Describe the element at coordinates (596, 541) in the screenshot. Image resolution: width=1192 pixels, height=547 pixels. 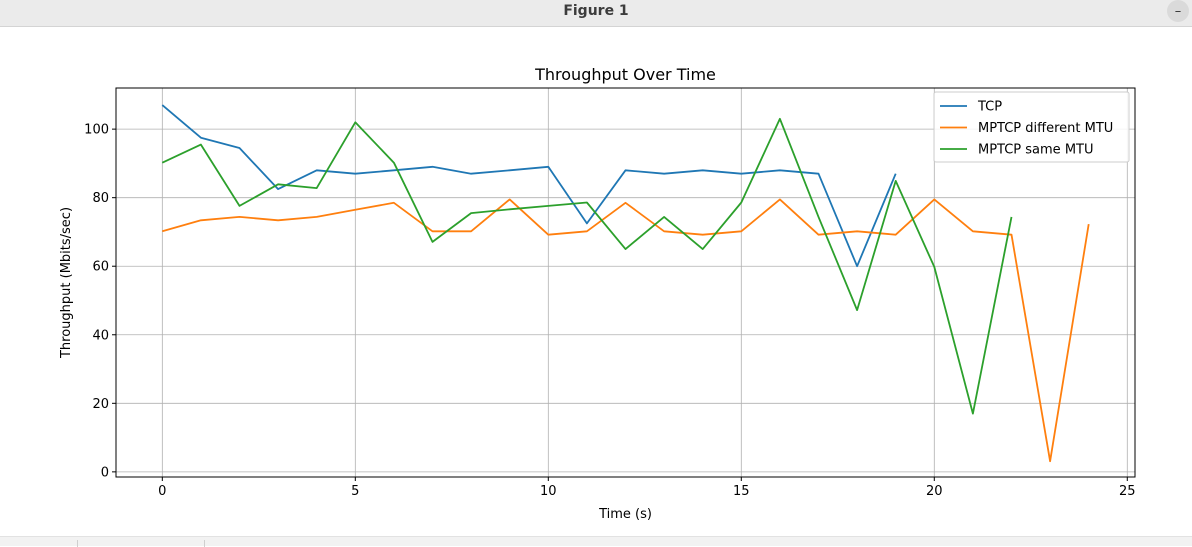
I see `status-bar` at that location.